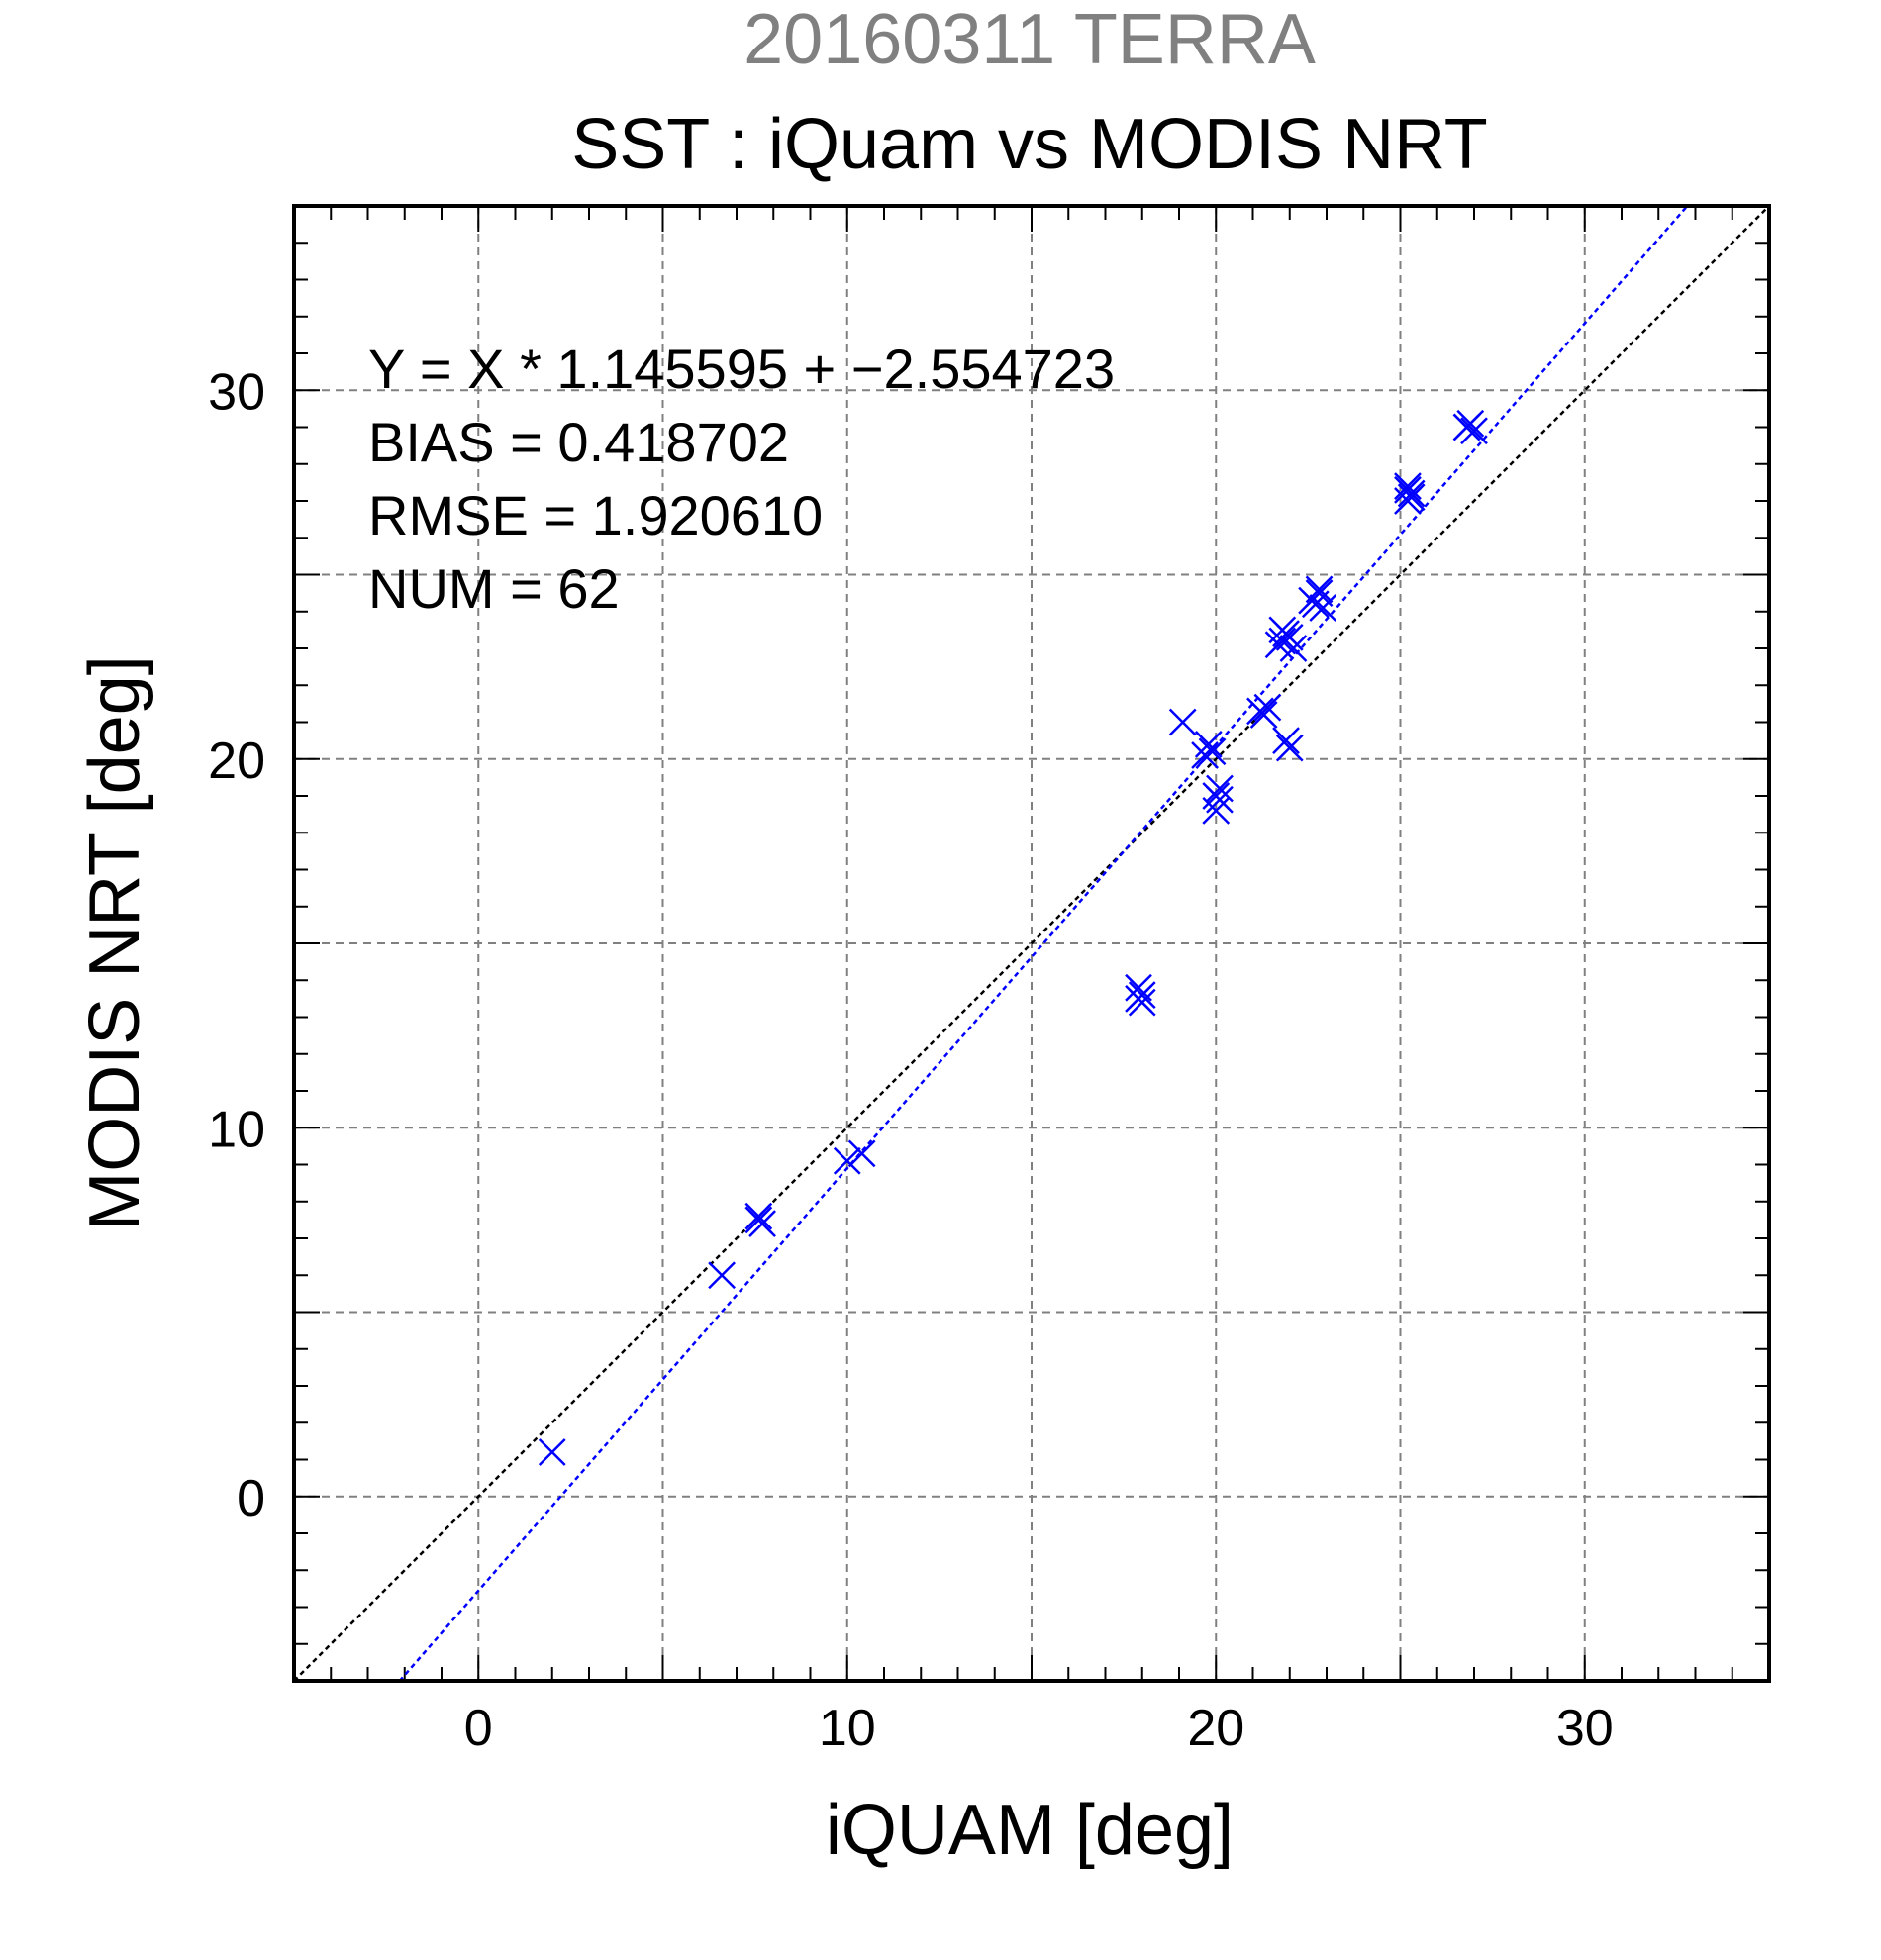 This screenshot has width=1881, height=1960. What do you see at coordinates (847, 1728) in the screenshot?
I see `x-tick-label: 10` at bounding box center [847, 1728].